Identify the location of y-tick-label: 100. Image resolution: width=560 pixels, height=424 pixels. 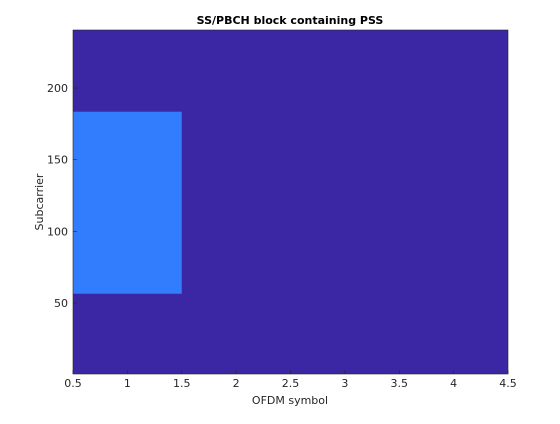
(57, 231).